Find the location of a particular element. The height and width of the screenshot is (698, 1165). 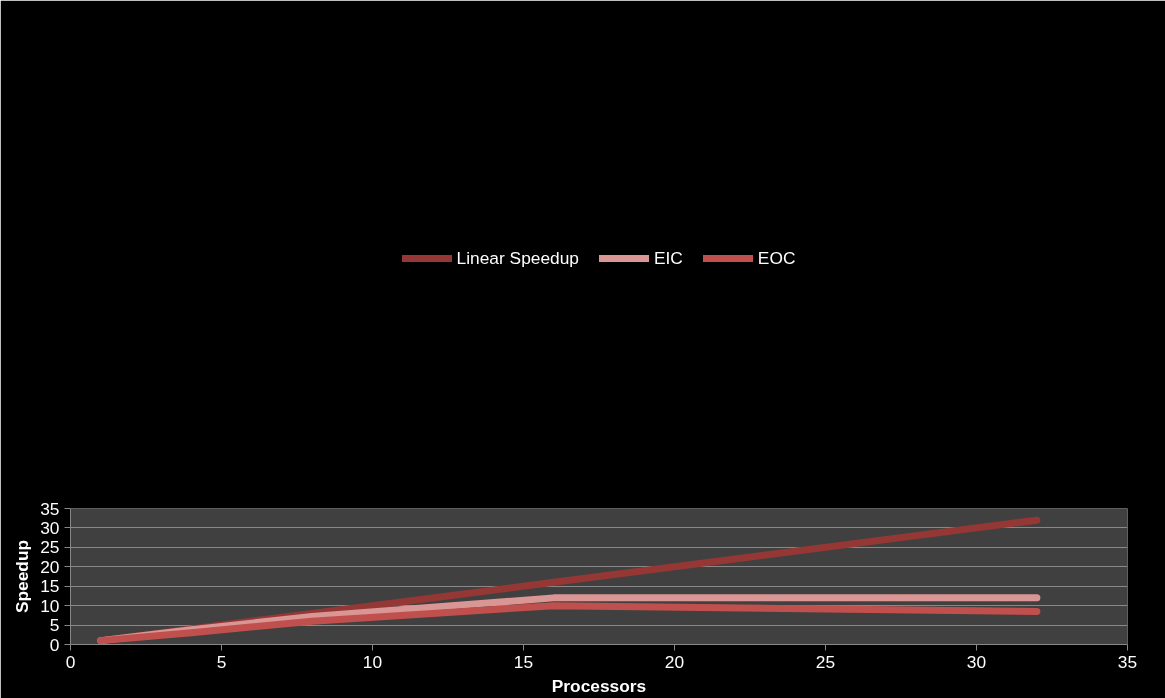

x-axis-title: Processors is located at coordinates (599, 685).